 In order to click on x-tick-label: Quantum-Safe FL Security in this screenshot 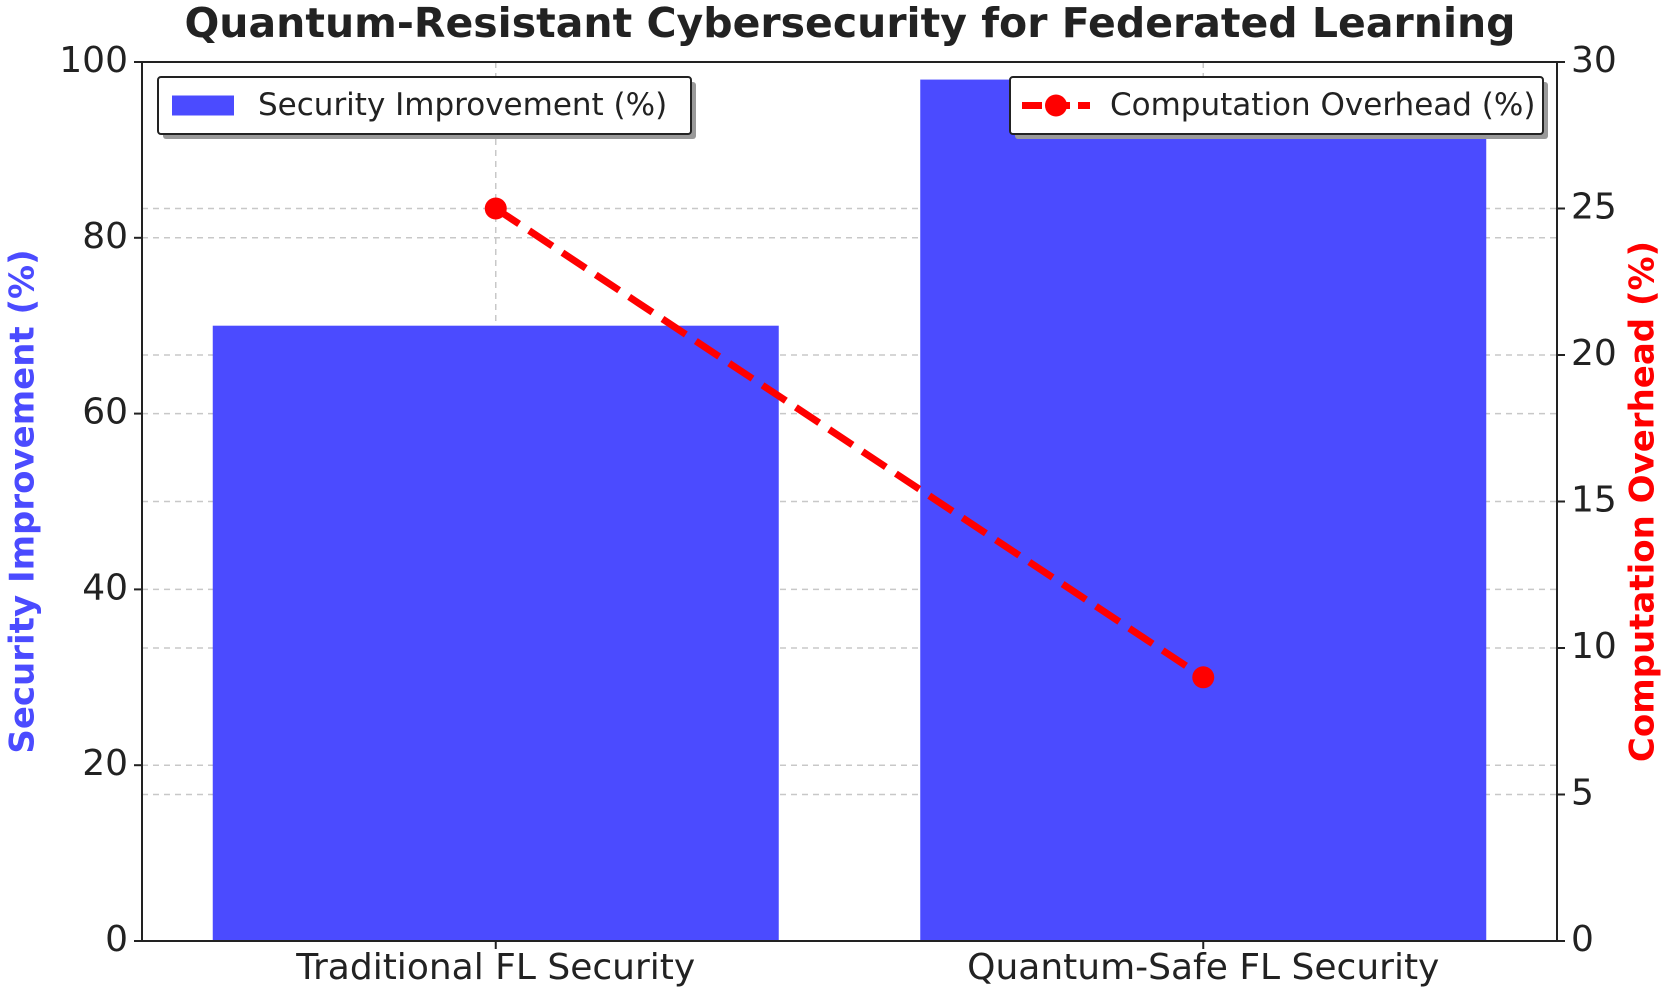, I will do `click(1203, 967)`.